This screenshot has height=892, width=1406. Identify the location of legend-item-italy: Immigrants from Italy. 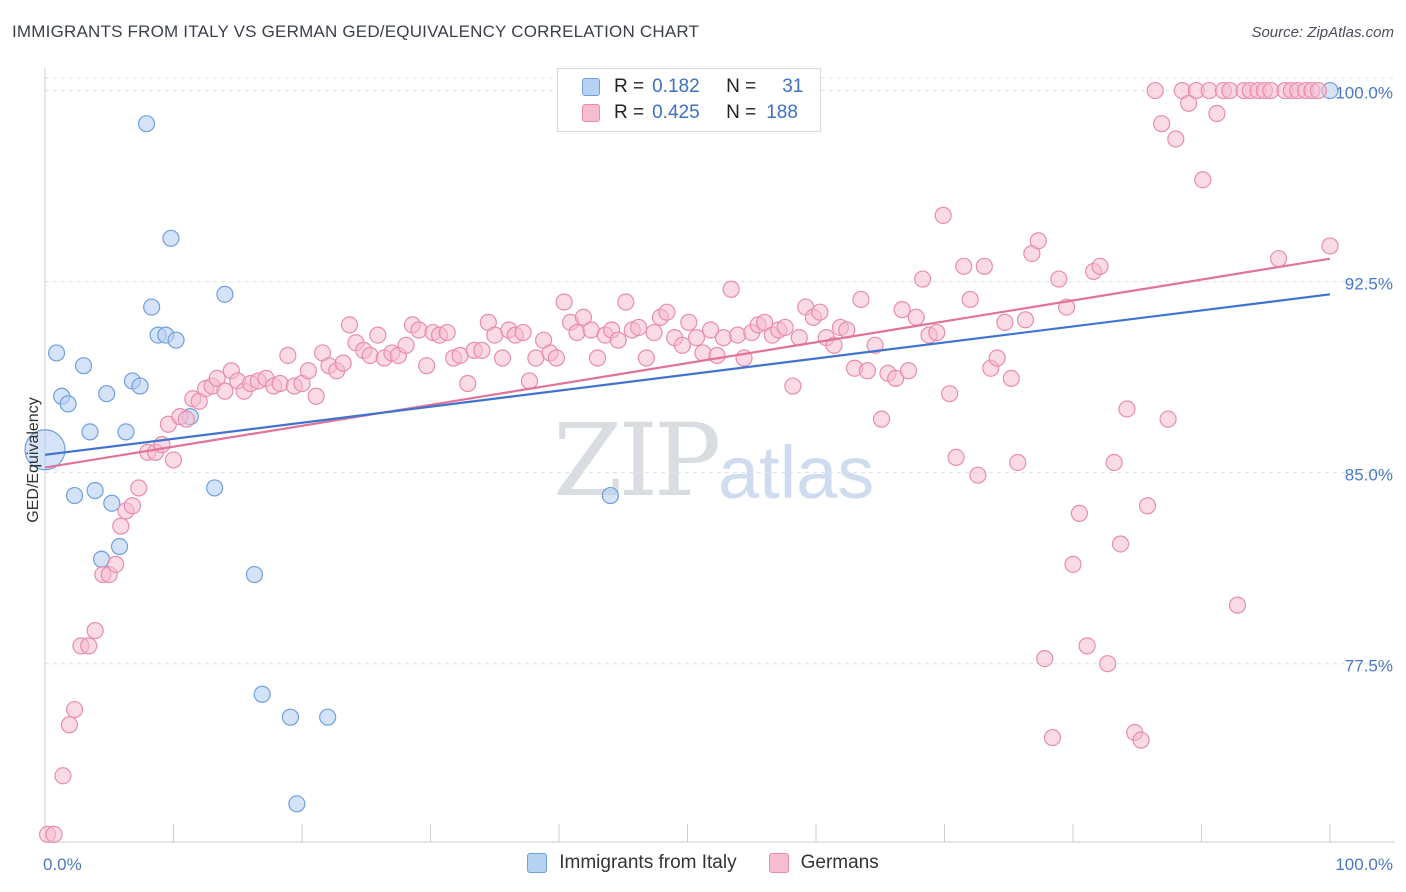
(632, 863).